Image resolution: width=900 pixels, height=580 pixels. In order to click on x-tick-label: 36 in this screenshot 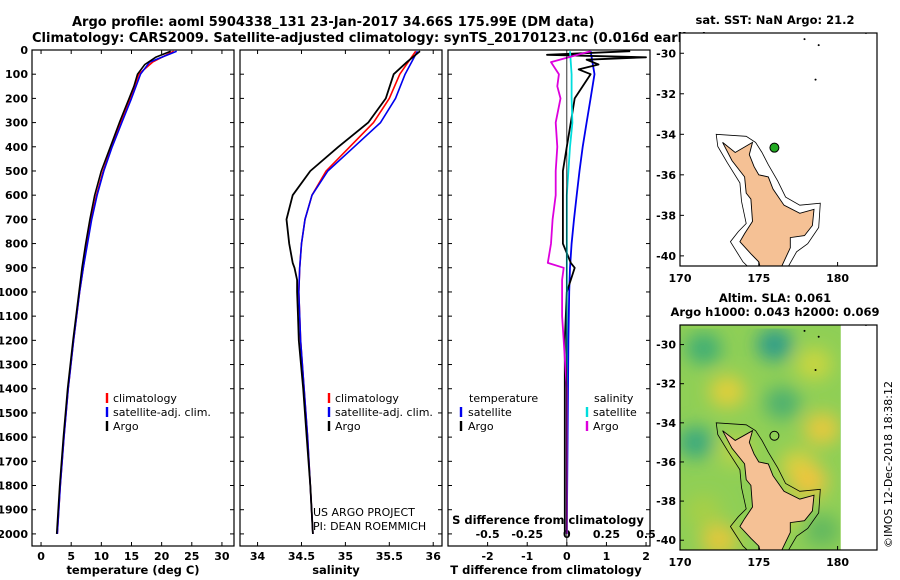, I will do `click(434, 556)`.